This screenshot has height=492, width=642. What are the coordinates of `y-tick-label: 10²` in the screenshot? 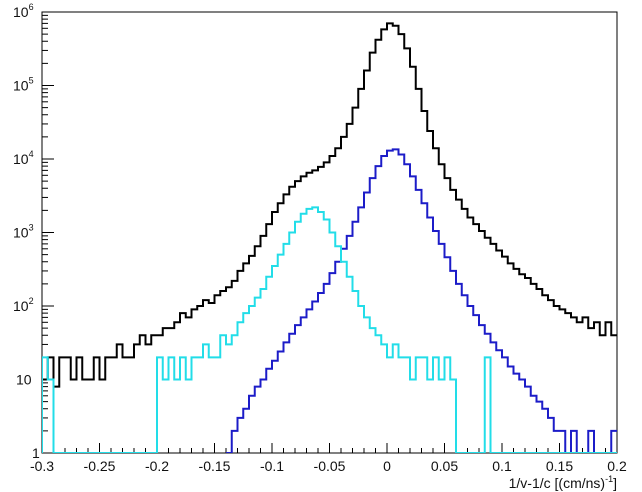 It's located at (23, 305).